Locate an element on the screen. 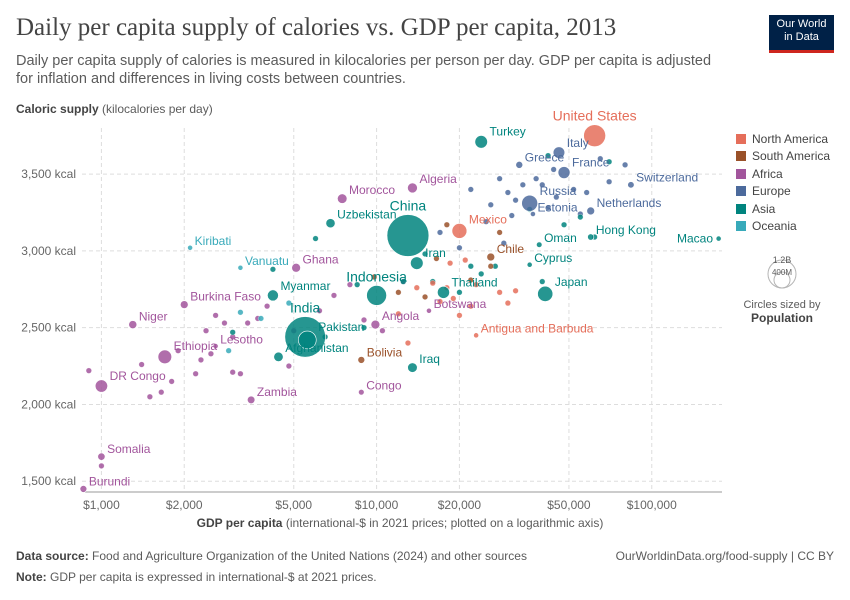  point-label: Ethiopia is located at coordinates (196, 346).